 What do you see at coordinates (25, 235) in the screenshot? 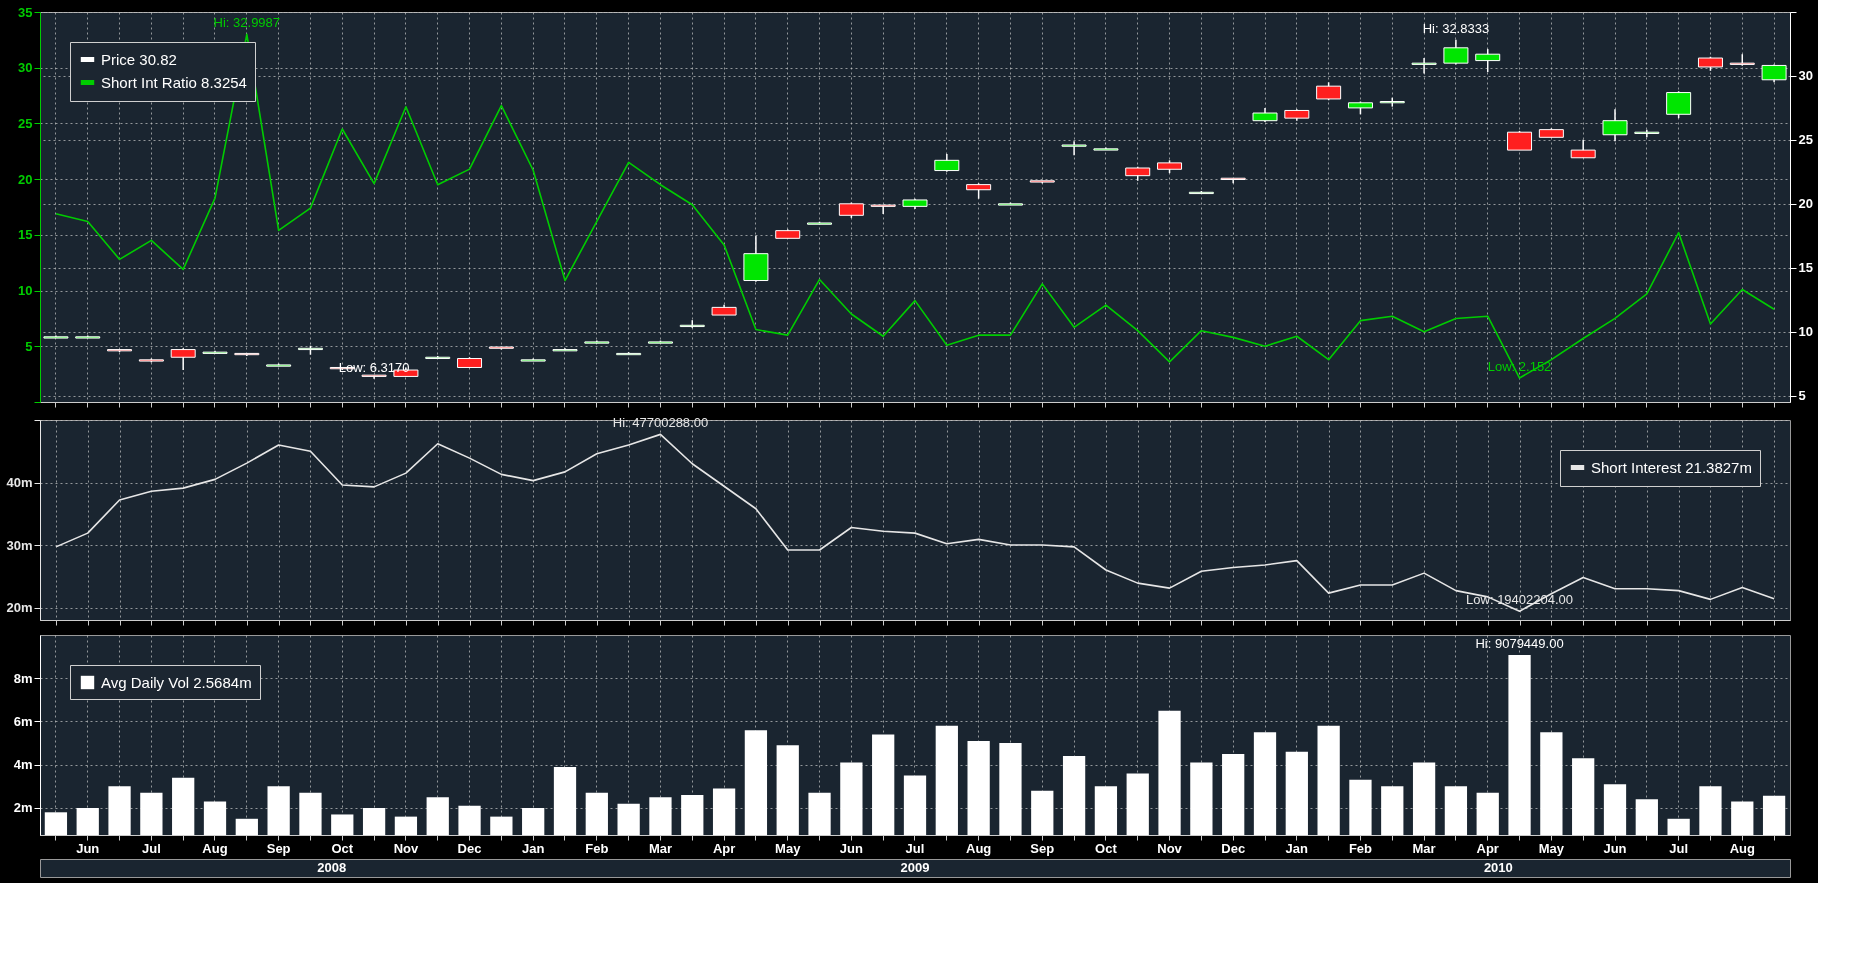
I see `y-tick-label: 15` at bounding box center [25, 235].